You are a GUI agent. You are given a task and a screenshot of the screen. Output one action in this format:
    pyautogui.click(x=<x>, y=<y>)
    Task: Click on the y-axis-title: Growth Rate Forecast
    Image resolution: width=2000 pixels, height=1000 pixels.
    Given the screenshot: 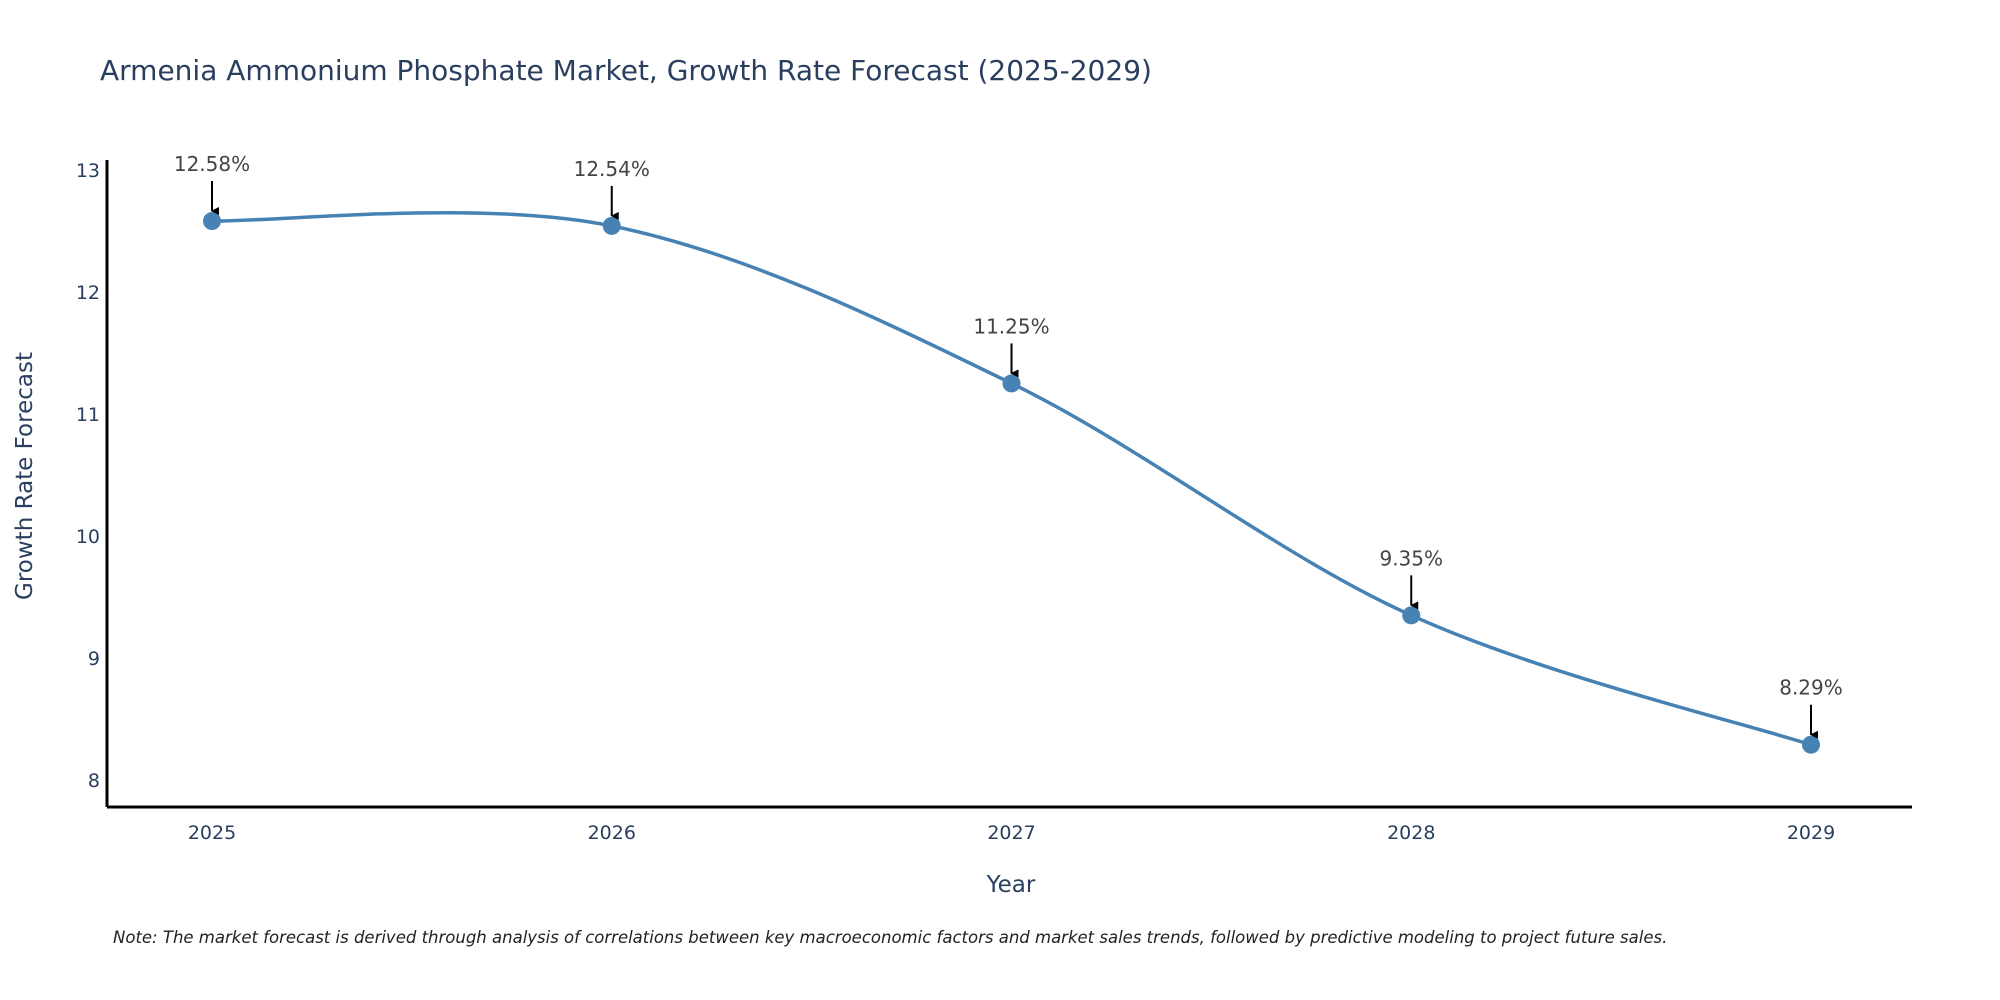 What is the action you would take?
    pyautogui.click(x=25, y=476)
    